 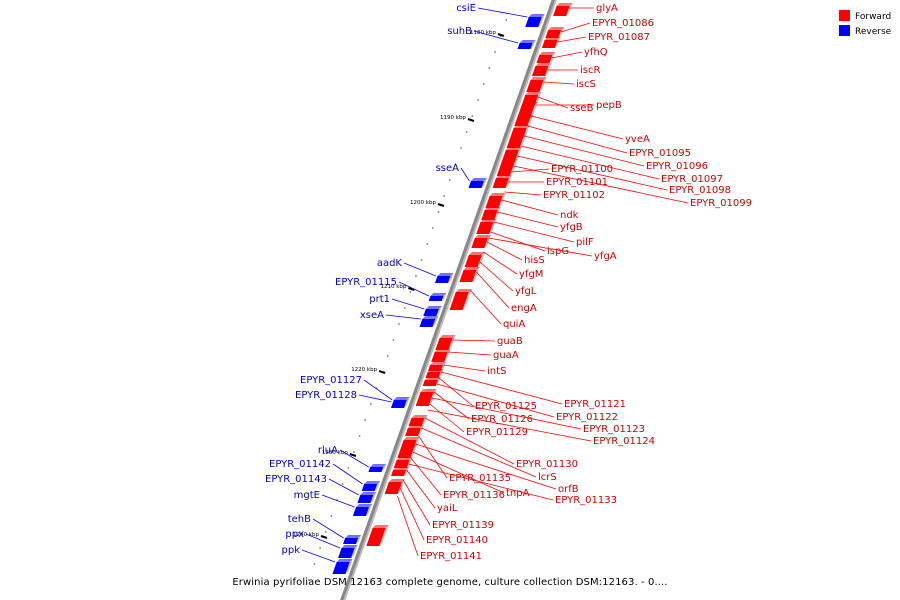 I want to click on gene-label-ints: intS, so click(x=496, y=371).